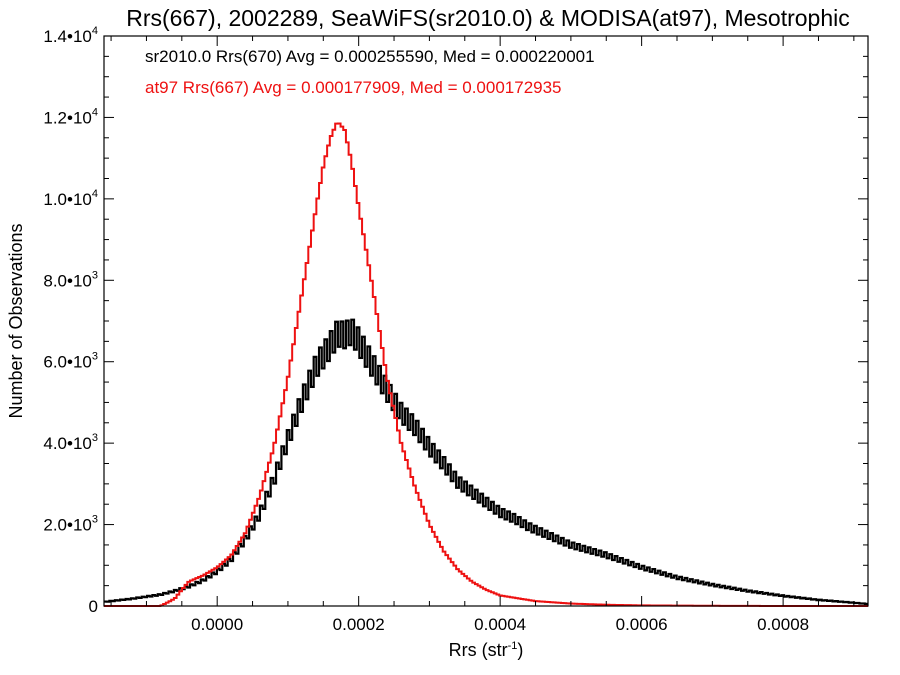 The image size is (900, 675). What do you see at coordinates (520, 650) in the screenshot?
I see `x-axis-label-end: )` at bounding box center [520, 650].